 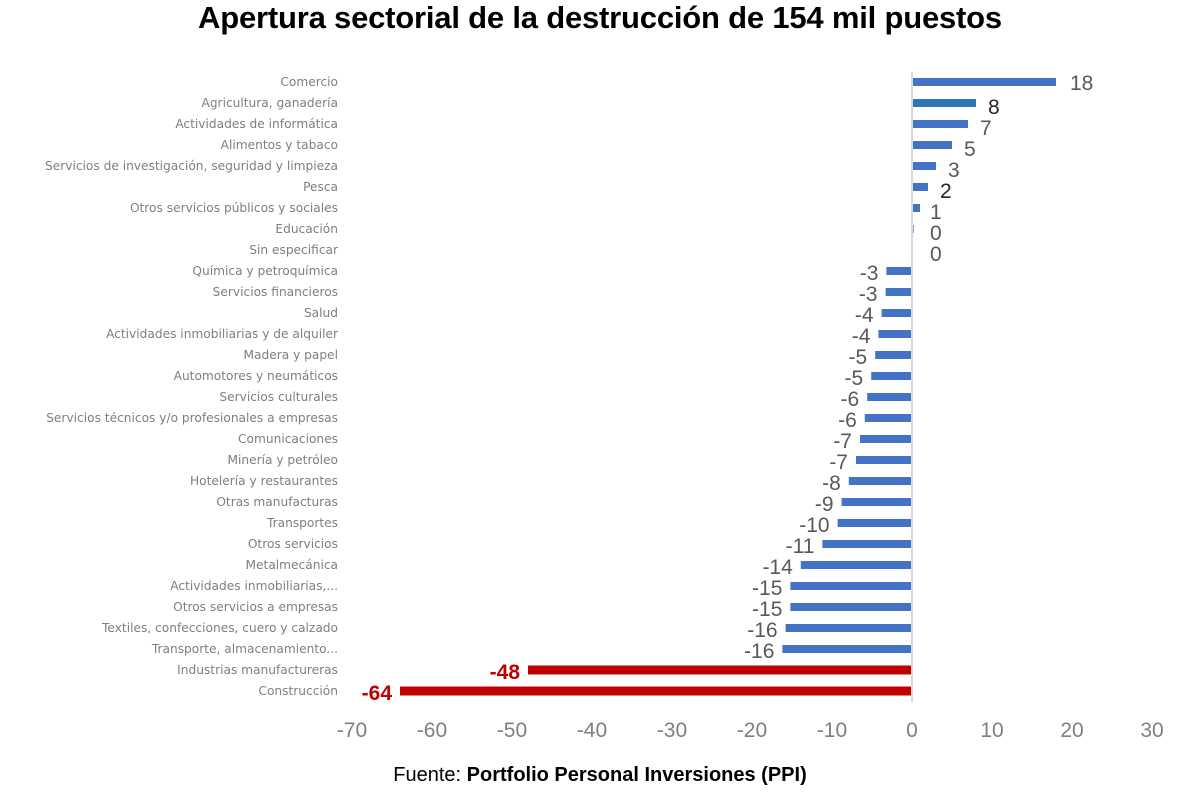 What do you see at coordinates (432, 730) in the screenshot?
I see `x-tick-label: -60` at bounding box center [432, 730].